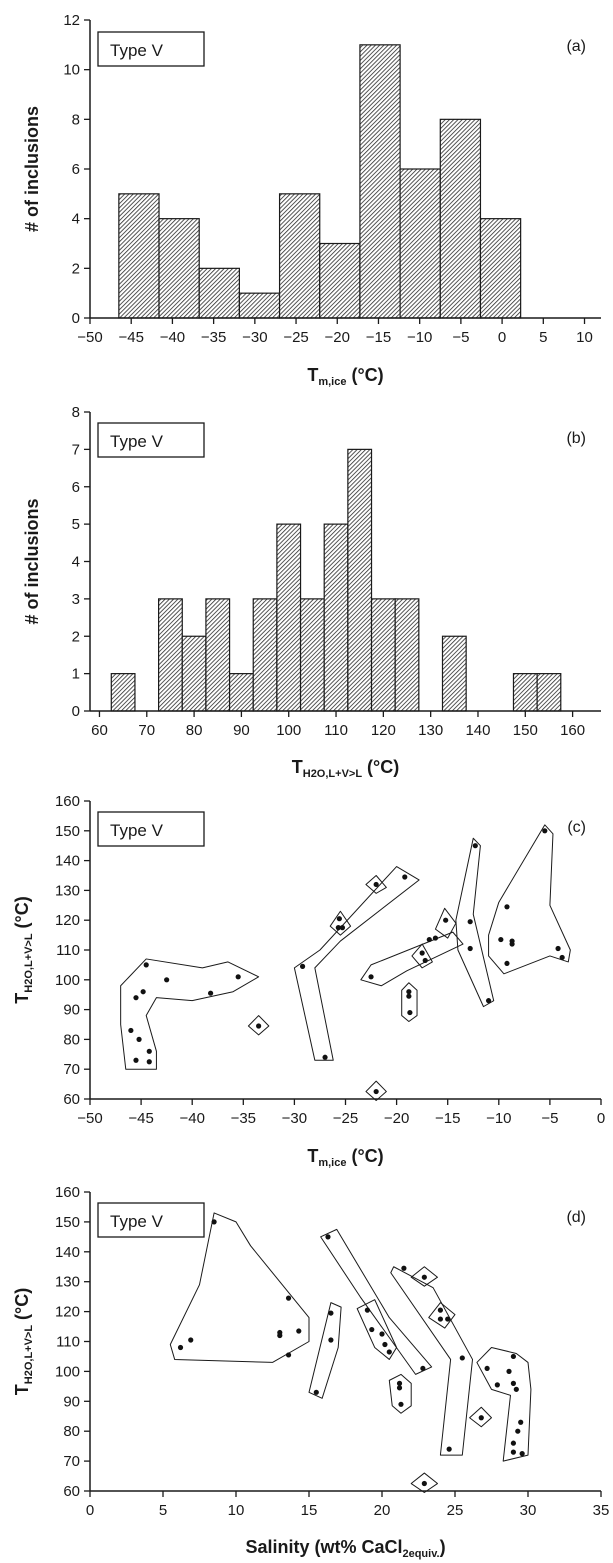 This screenshot has width=613, height=1563. I want to click on x-tick-label: −45, so click(130, 337).